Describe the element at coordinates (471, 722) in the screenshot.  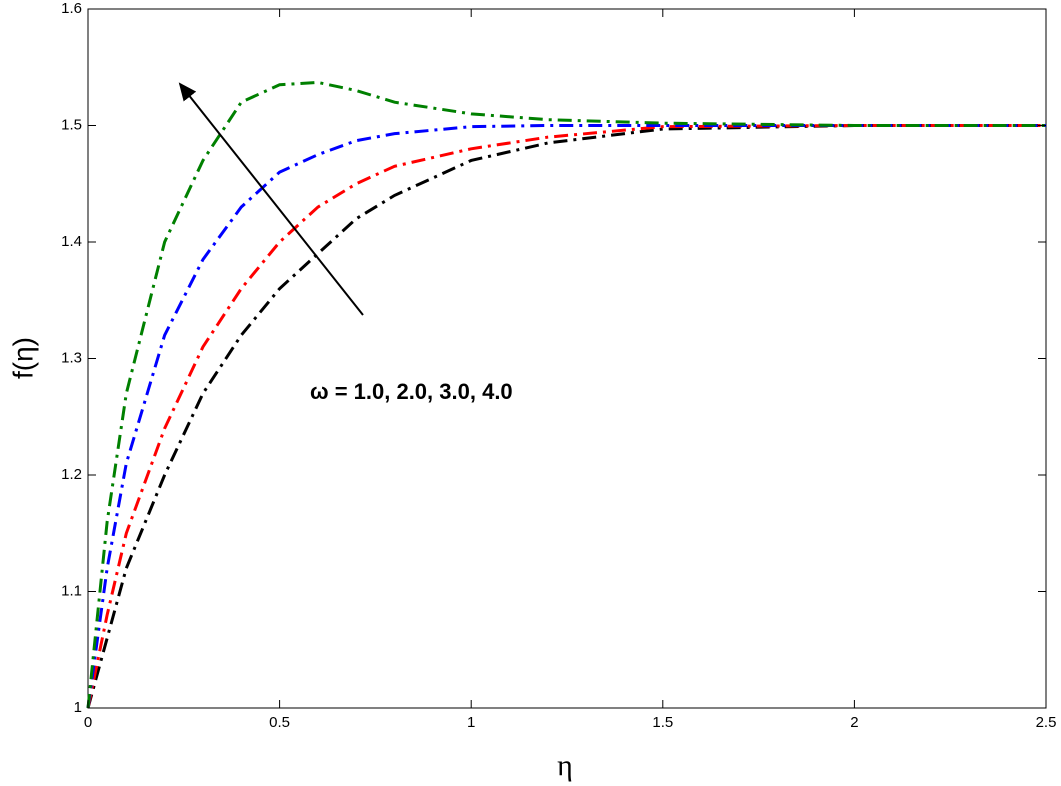
I see `x-tick-label: 1` at that location.